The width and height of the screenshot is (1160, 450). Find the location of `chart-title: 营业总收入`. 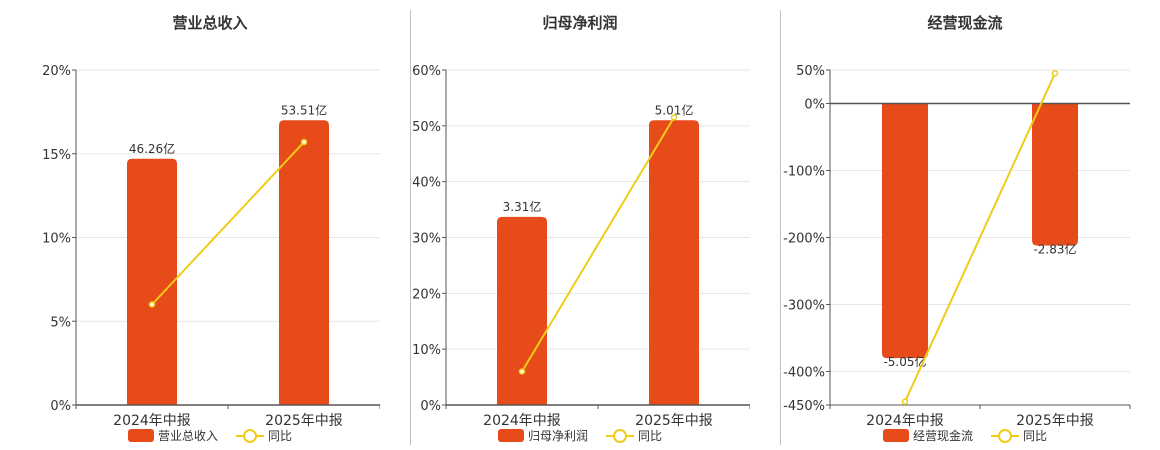

chart-title: 营业总收入 is located at coordinates (210, 23).